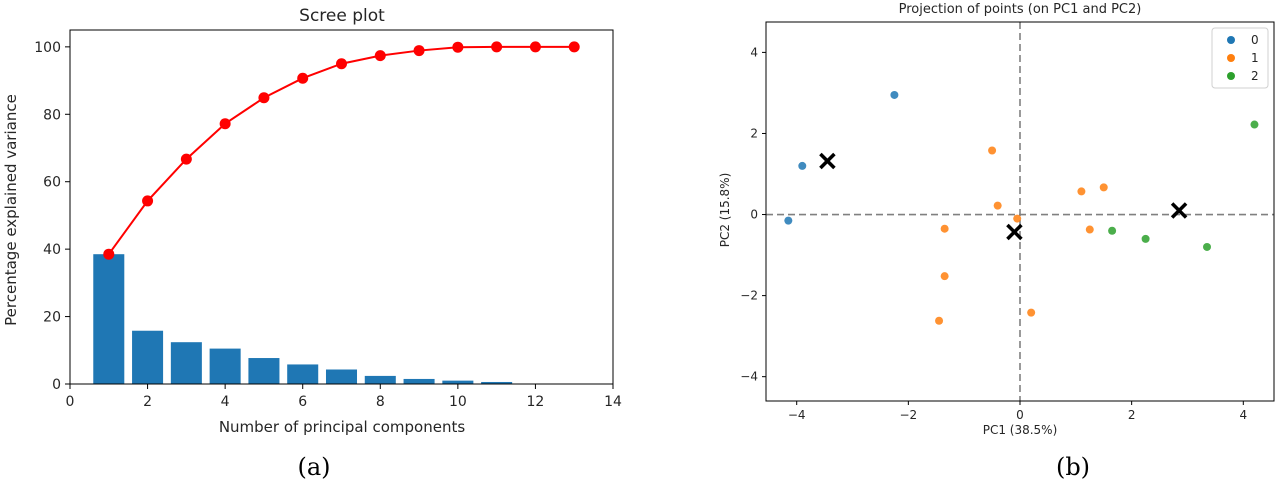 This screenshot has height=486, width=1280. I want to click on x-tick-label: 12, so click(536, 402).